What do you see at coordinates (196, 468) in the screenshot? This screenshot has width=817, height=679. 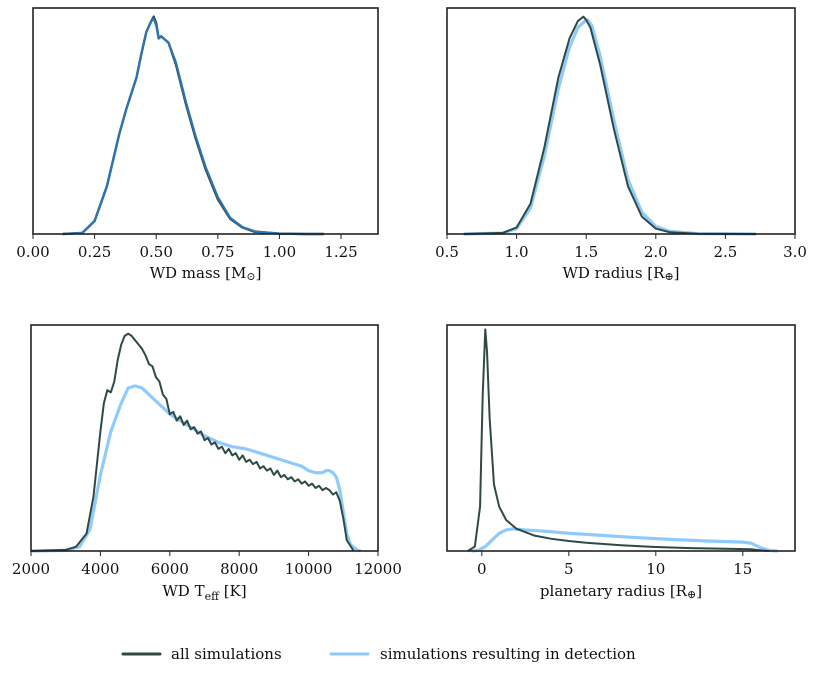 I see `wd-teff-series-detected-simulations` at bounding box center [196, 468].